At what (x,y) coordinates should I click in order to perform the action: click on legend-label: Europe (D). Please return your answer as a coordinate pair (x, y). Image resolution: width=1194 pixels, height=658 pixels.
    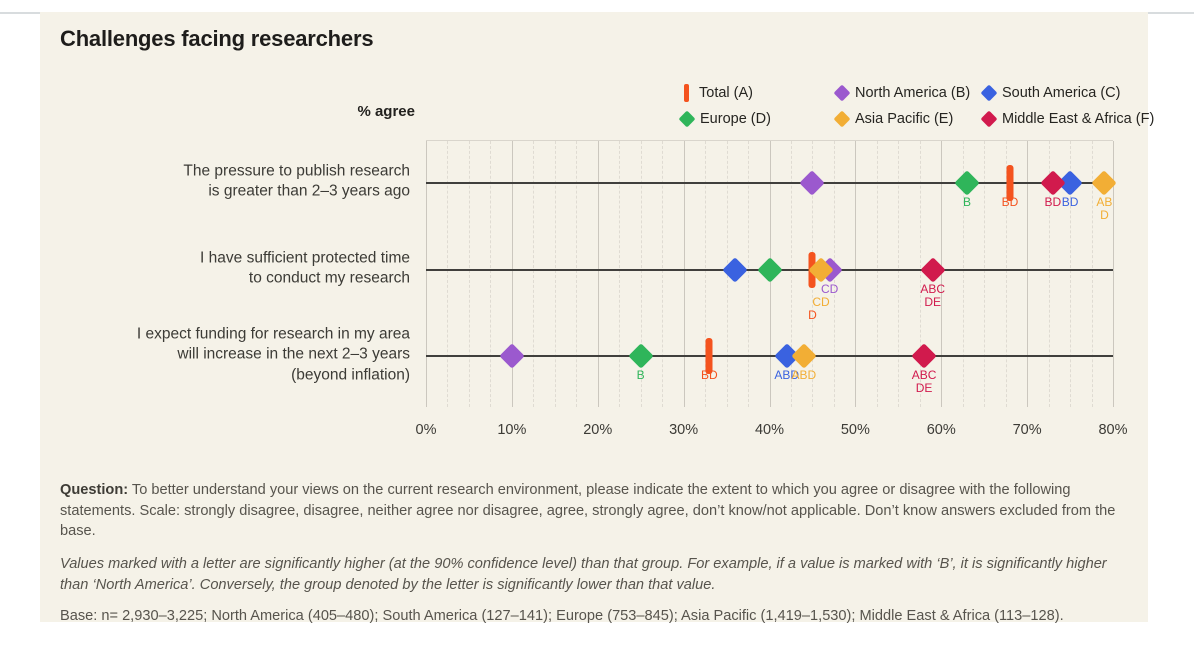
    Looking at the image, I should click on (735, 119).